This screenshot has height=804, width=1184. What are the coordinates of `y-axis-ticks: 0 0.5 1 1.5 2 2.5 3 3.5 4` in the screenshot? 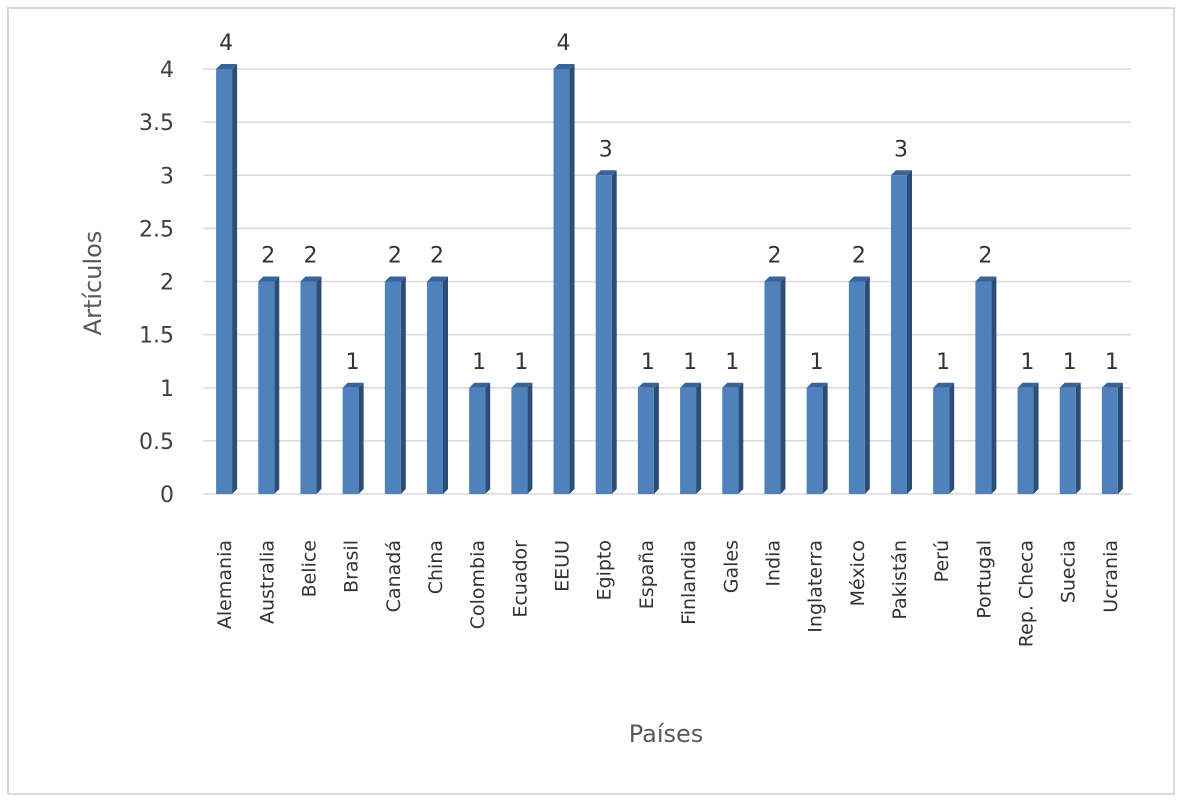 It's located at (156, 283).